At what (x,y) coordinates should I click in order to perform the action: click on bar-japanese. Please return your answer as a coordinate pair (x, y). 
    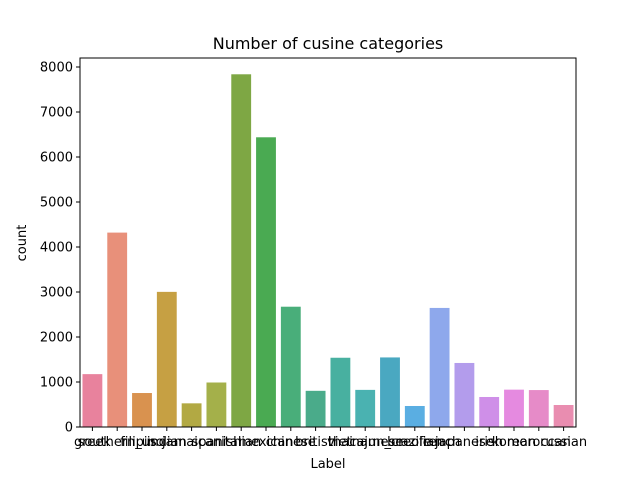
    Looking at the image, I should click on (464, 394).